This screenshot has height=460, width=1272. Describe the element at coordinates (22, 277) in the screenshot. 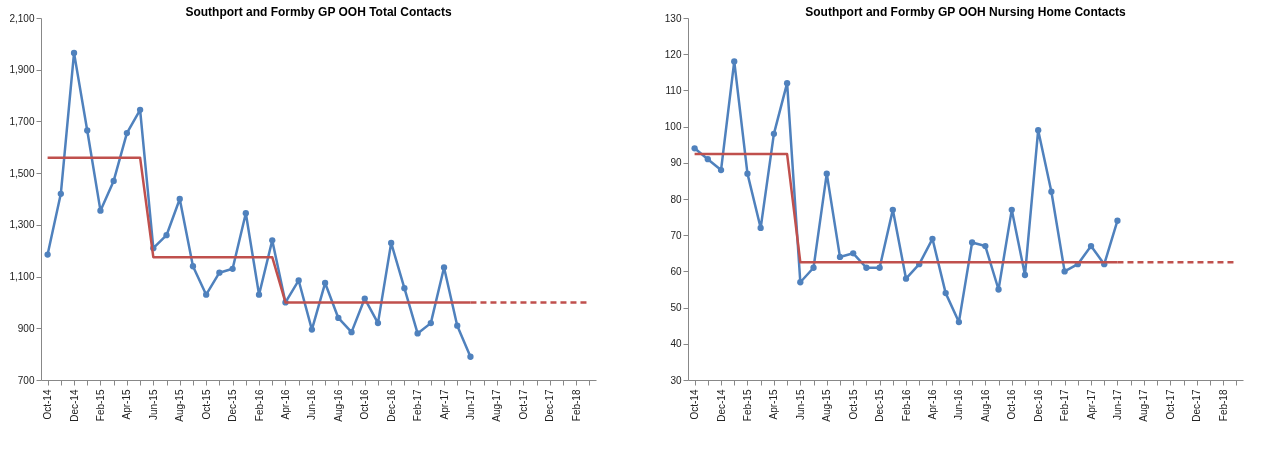

I see `y-tick-label: 1,100` at that location.